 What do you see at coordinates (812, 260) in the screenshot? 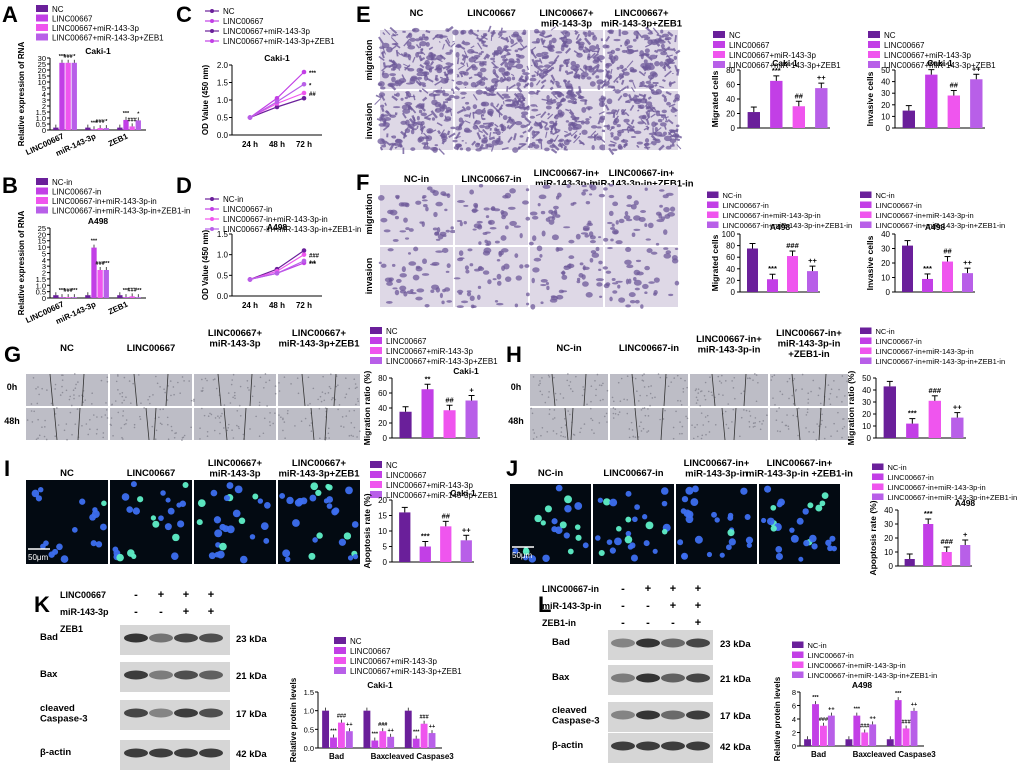
I see `significance-mark: ++` at bounding box center [812, 260].